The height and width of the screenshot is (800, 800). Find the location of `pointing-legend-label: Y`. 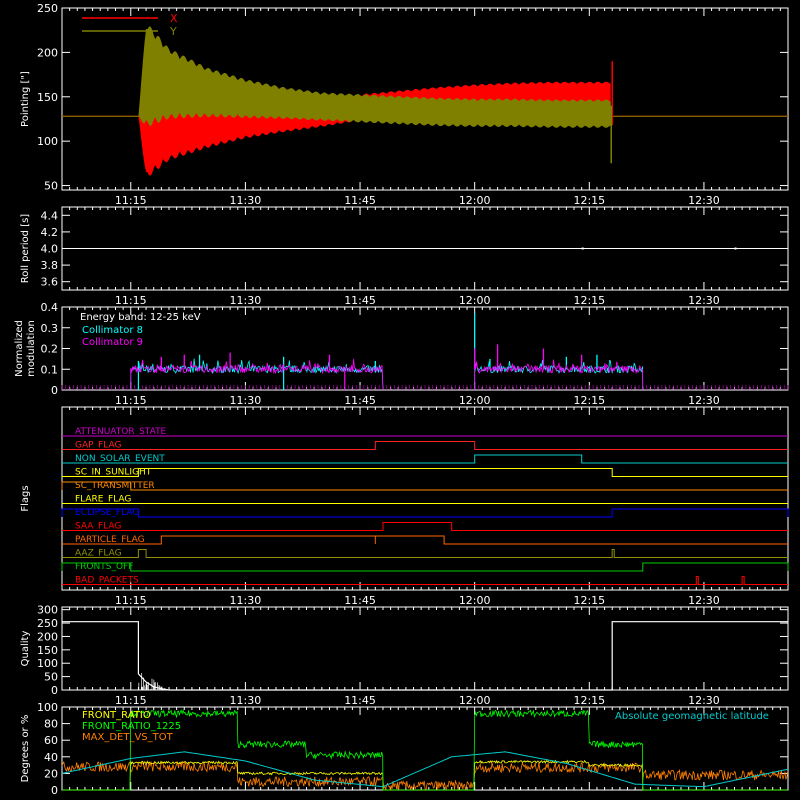

pointing-legend-label: Y is located at coordinates (173, 31).